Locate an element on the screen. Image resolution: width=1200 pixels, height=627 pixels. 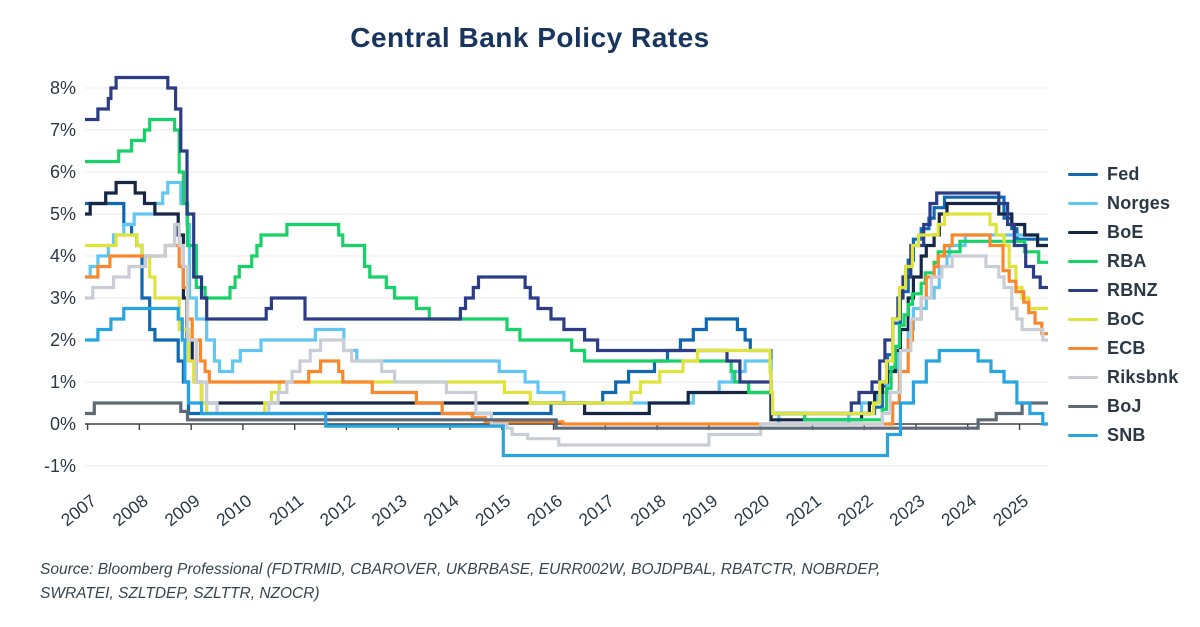
x-axis-label: 2012 is located at coordinates (337, 510).